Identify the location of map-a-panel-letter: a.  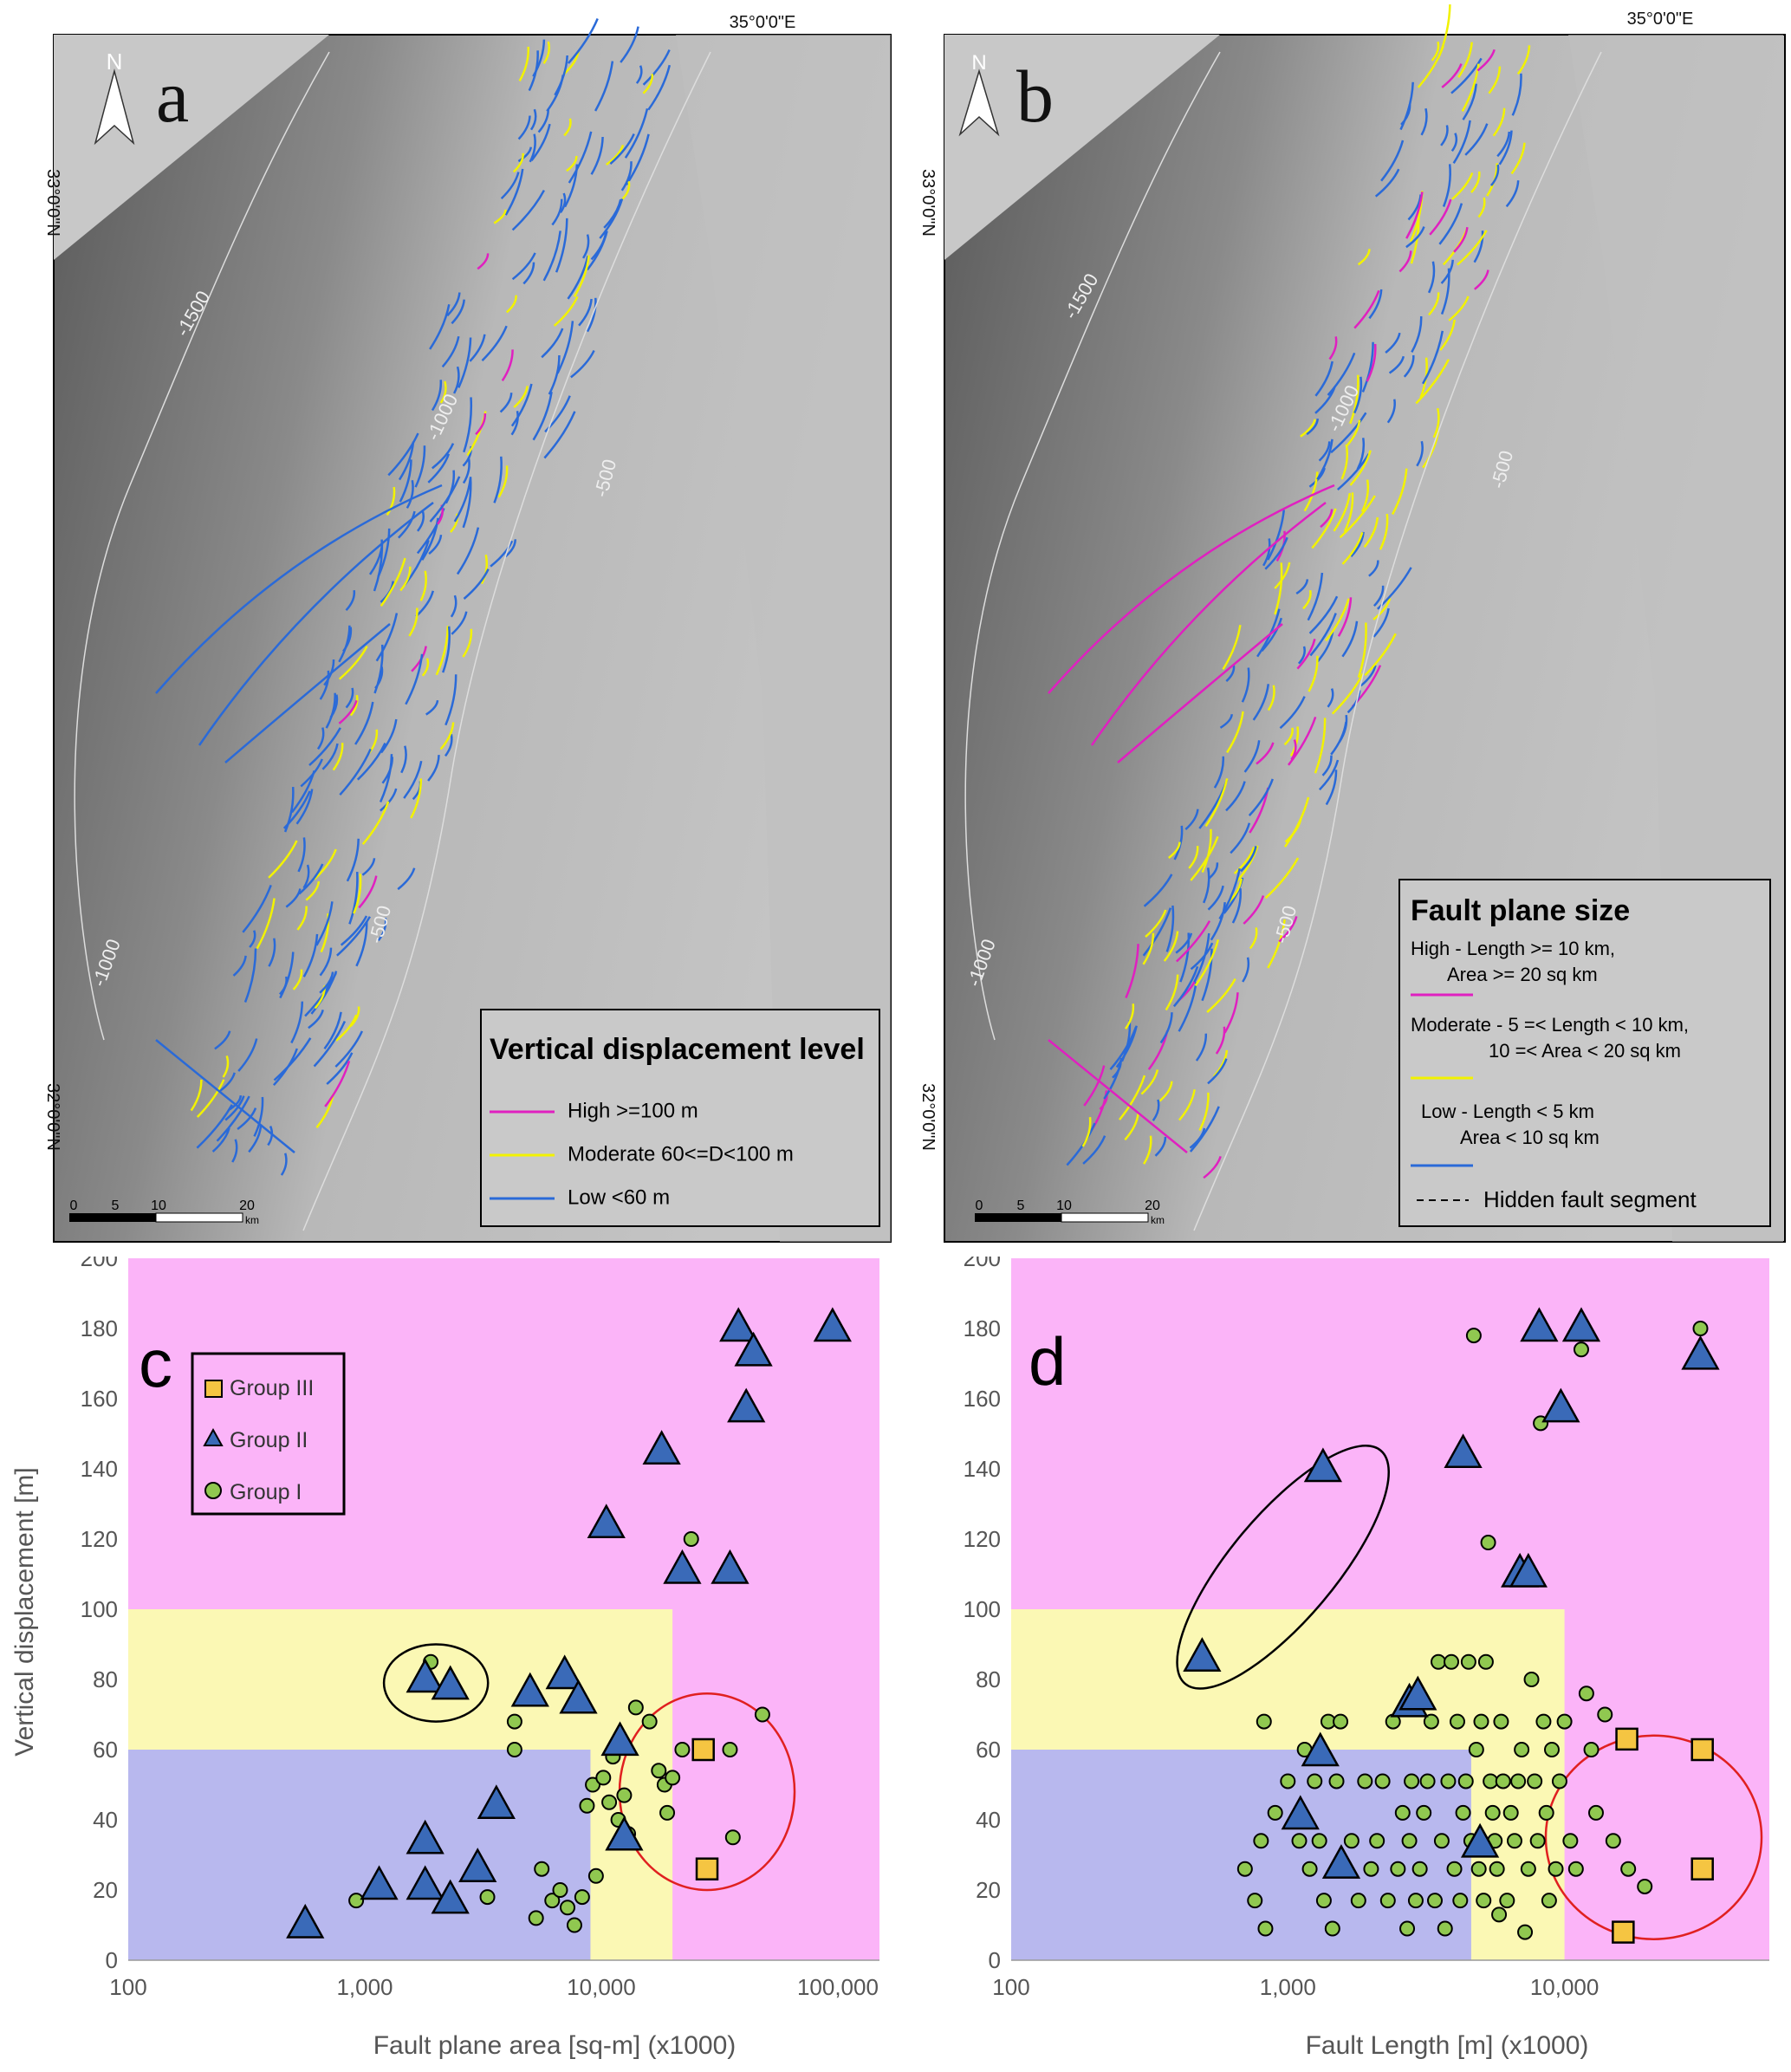
(172, 97).